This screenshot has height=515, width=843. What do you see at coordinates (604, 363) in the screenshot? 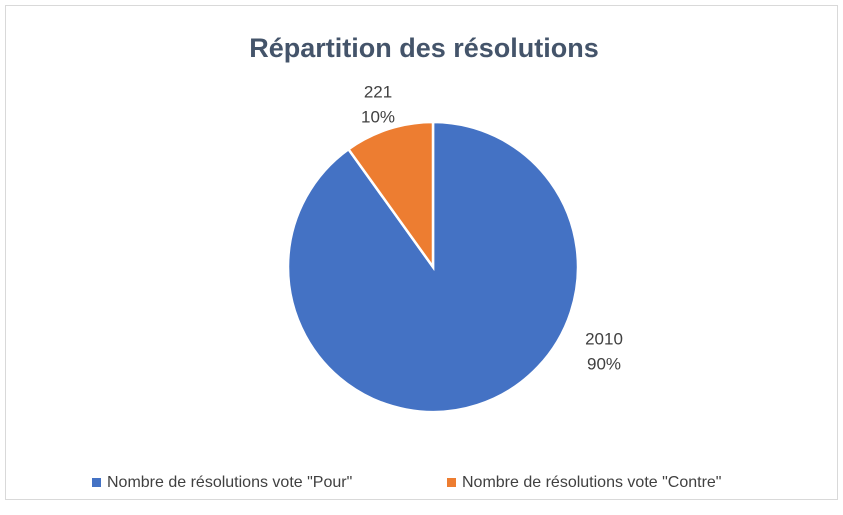
I see `percentage-label: 90%` at bounding box center [604, 363].